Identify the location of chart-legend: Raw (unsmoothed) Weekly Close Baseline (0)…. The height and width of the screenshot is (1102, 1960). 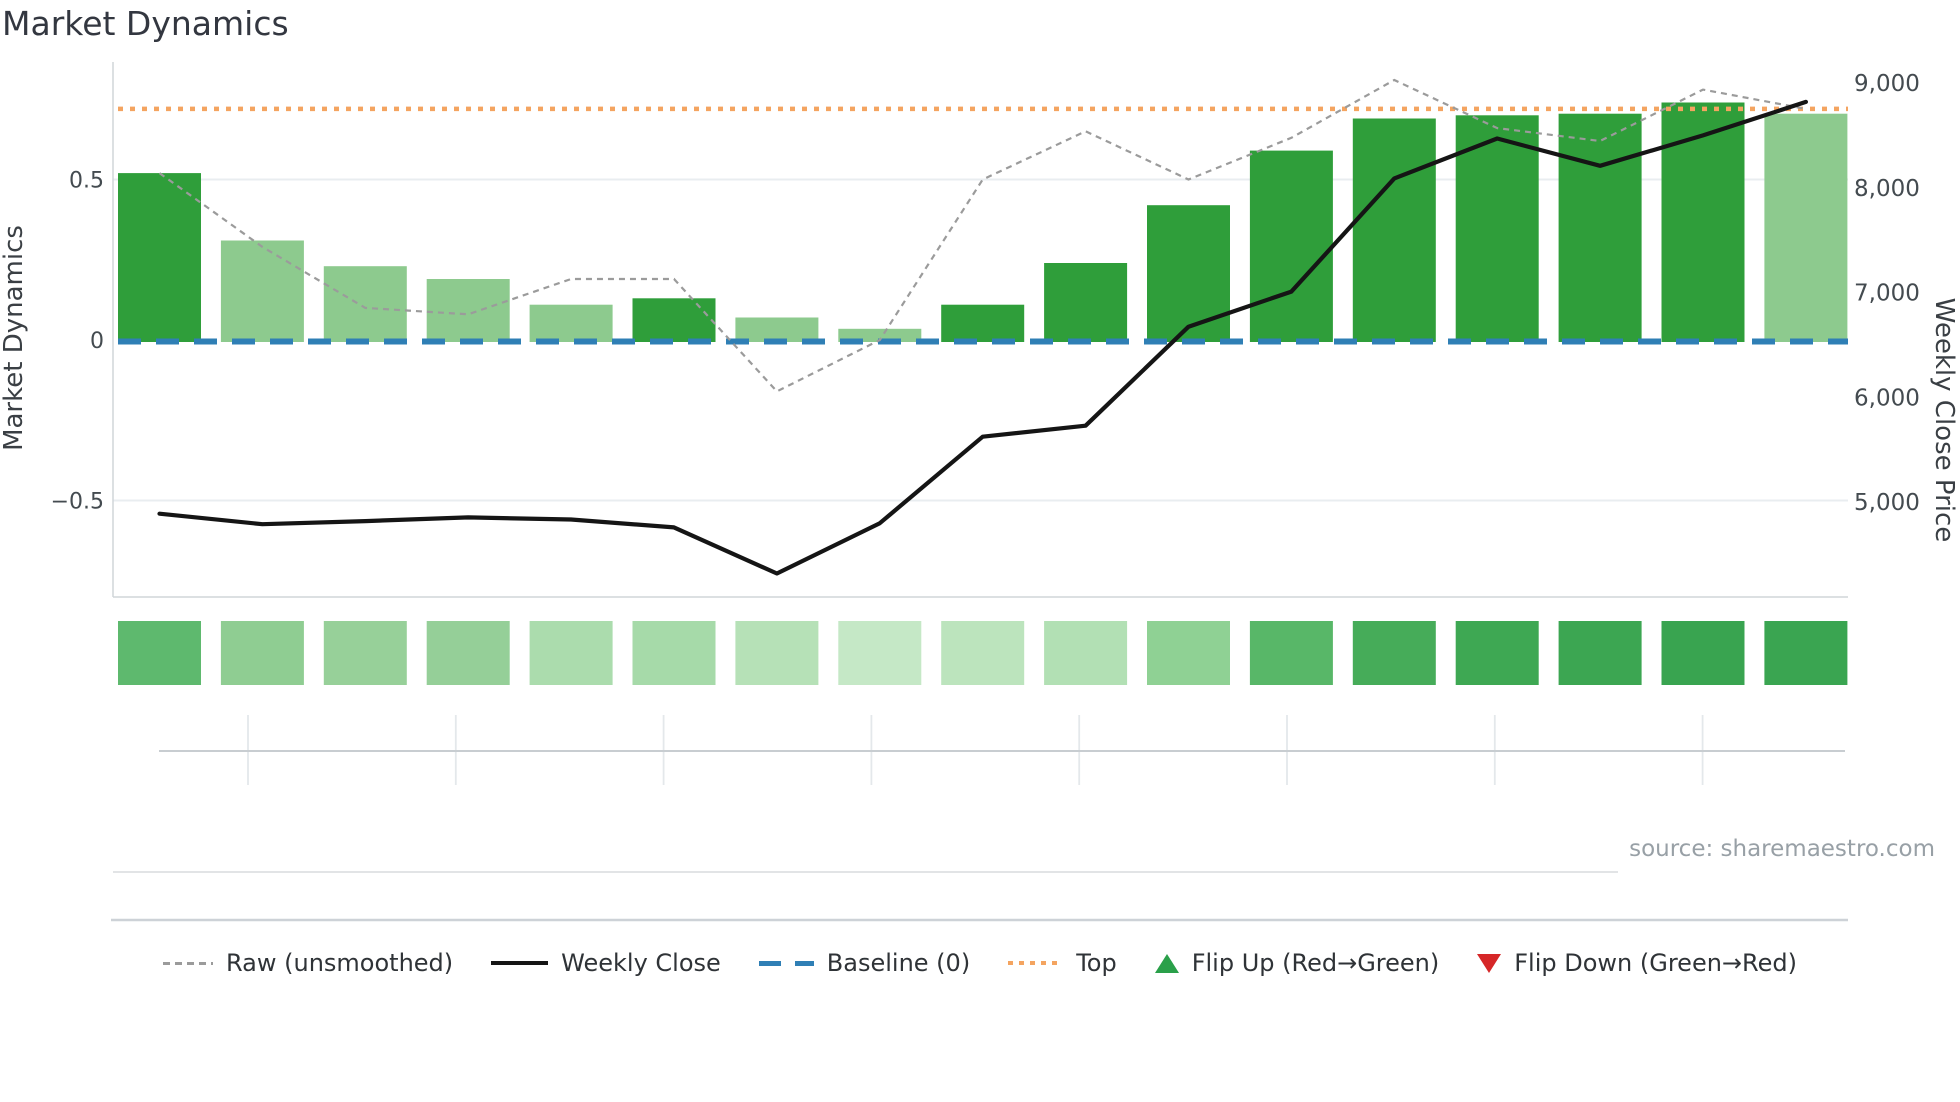
(980, 963).